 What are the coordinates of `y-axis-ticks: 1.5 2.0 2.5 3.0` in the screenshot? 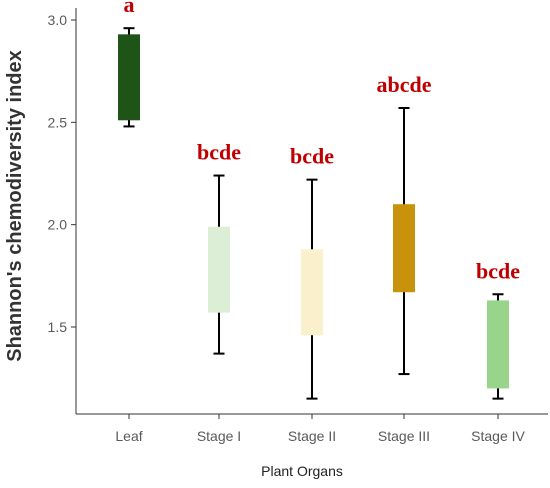 It's located at (62, 173).